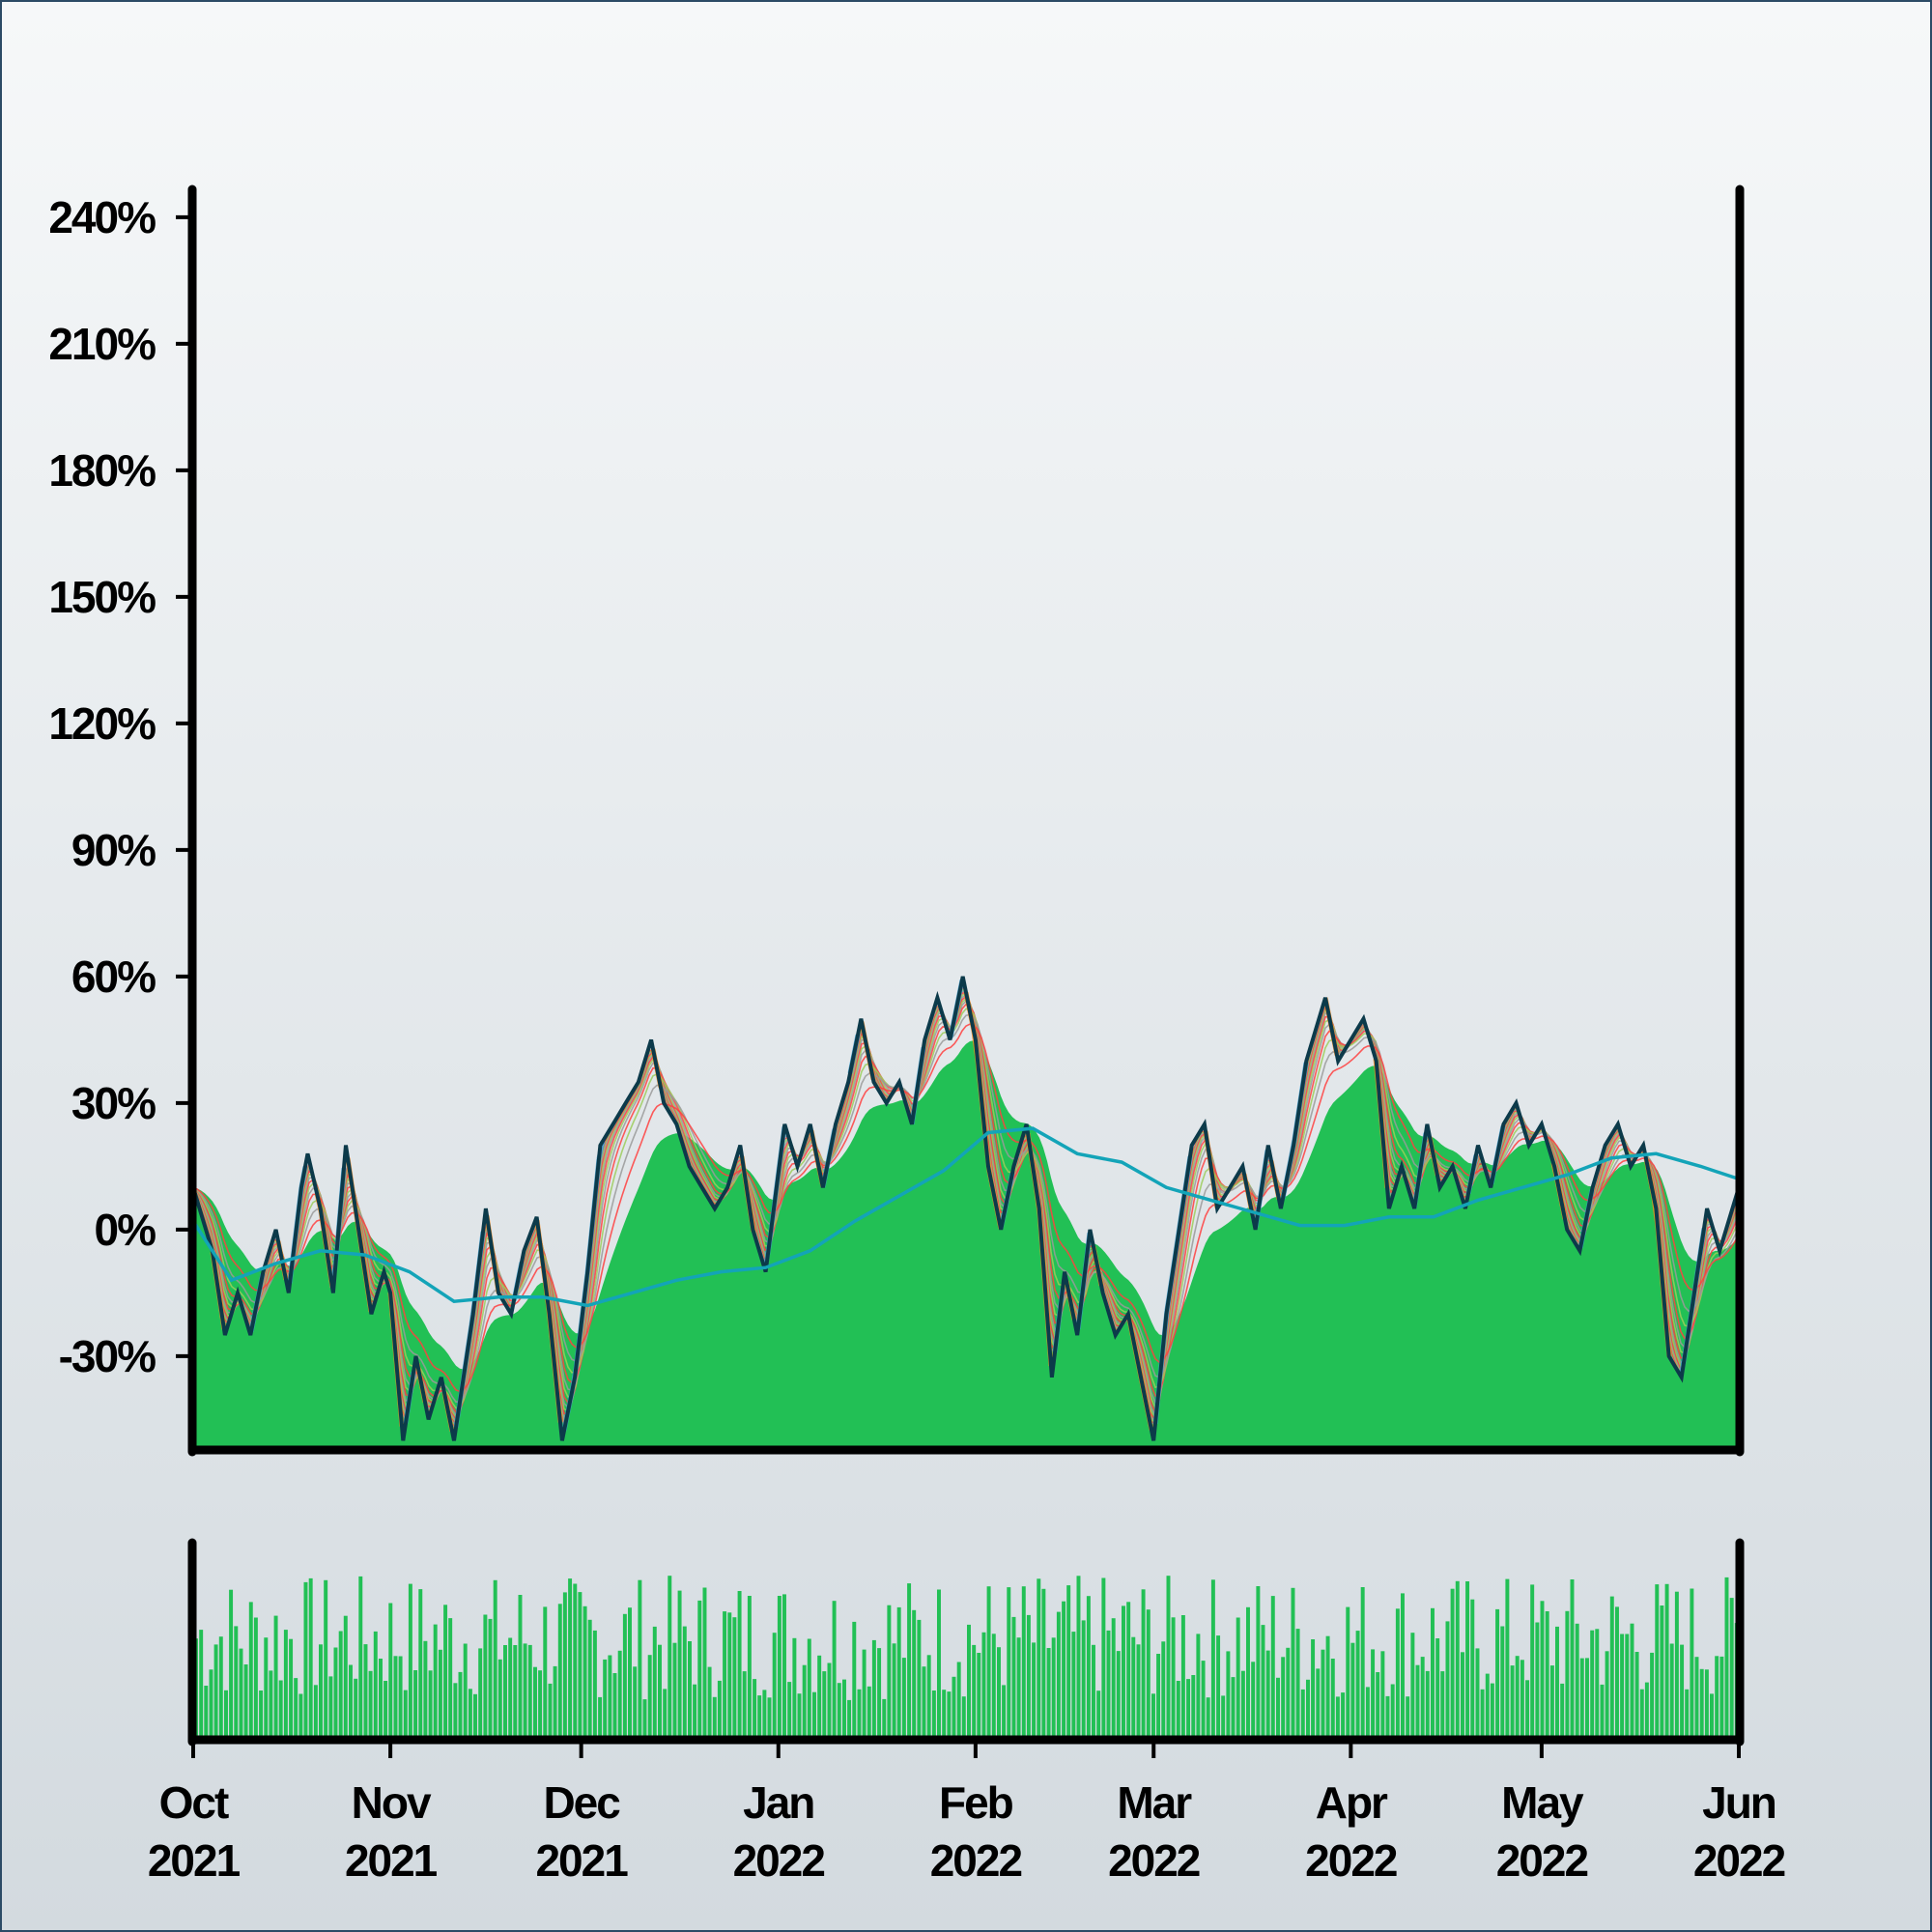 This screenshot has width=1932, height=1932. I want to click on y-tick-label: 240%, so click(102, 217).